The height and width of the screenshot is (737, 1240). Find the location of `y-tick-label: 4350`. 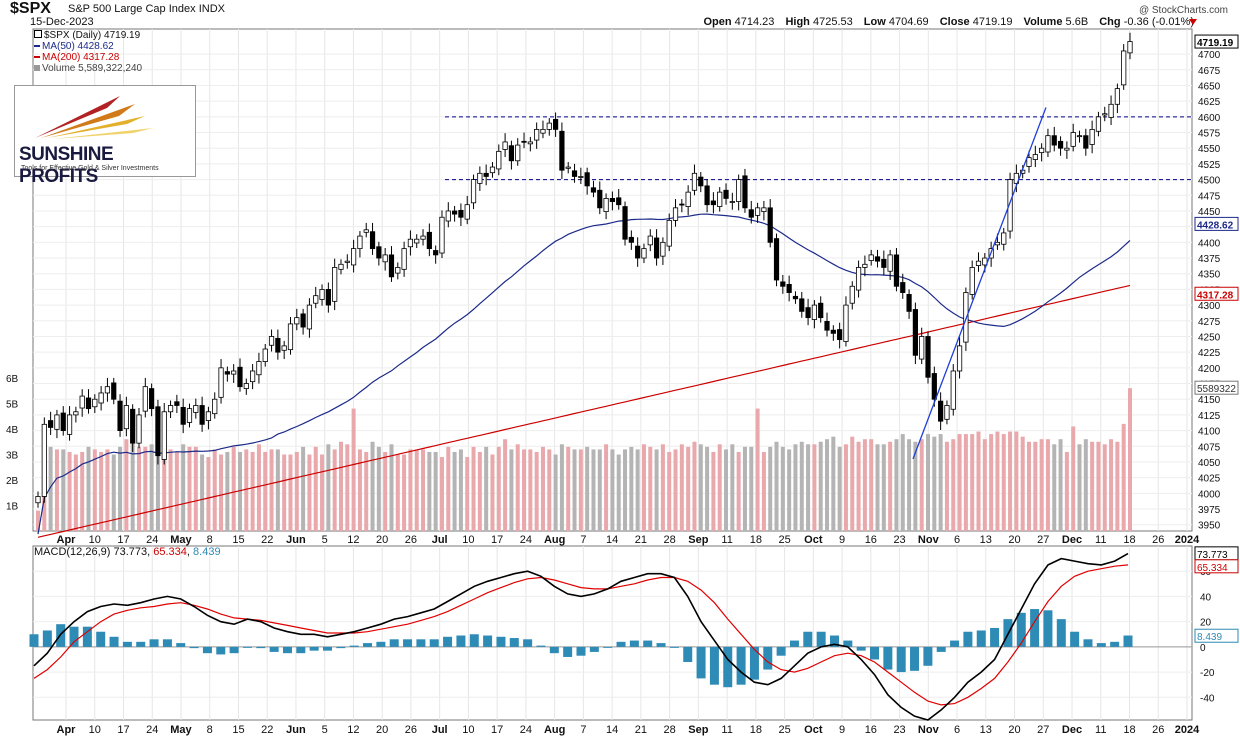

y-tick-label: 4350 is located at coordinates (1209, 275).